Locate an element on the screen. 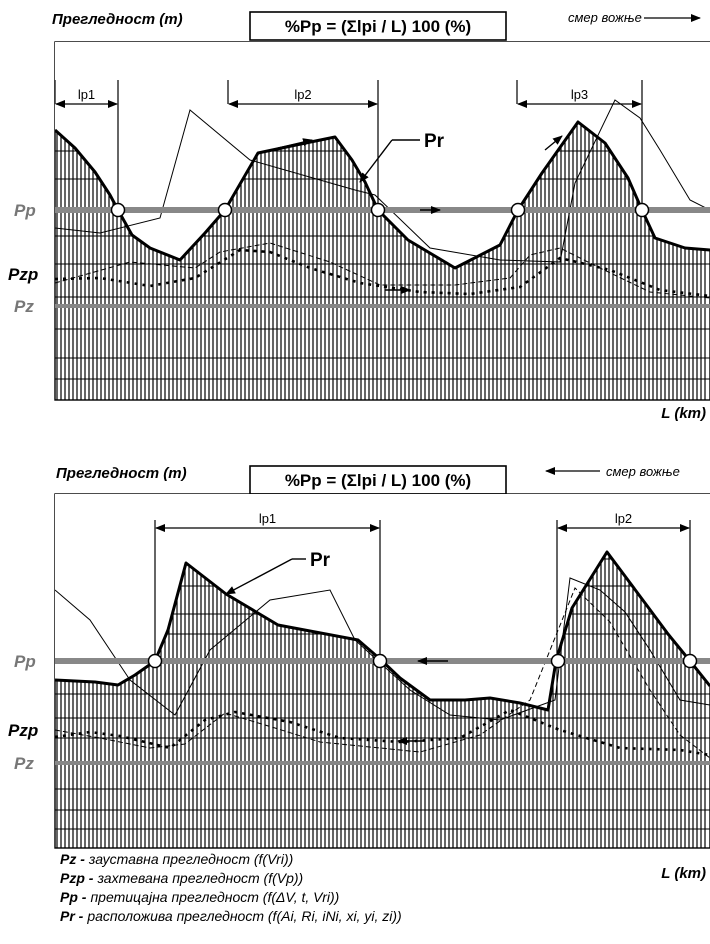  lp-segments: lp1 lp2 lp3 is located at coordinates (348, 145).